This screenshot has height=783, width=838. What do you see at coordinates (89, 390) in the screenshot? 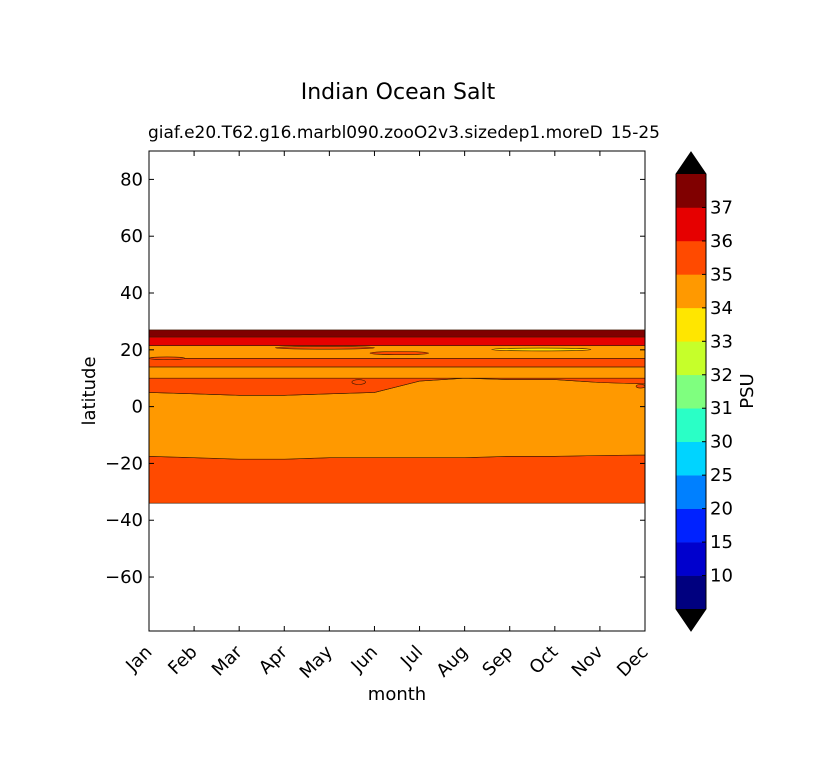
I see `y-axis-label: latitude` at bounding box center [89, 390].